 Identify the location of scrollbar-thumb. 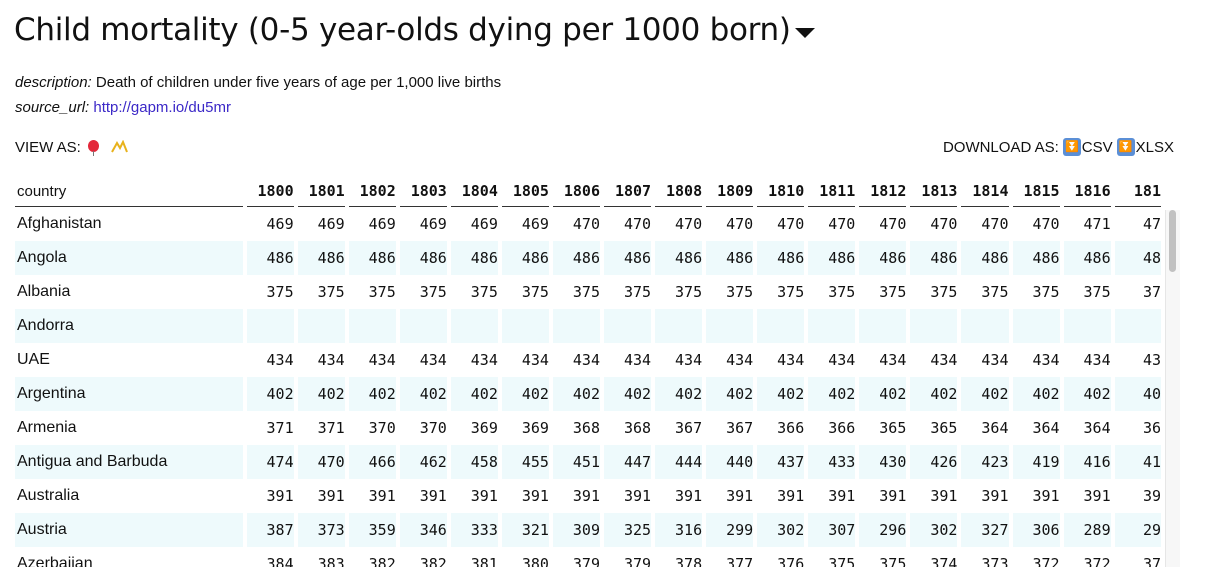
(1172, 241).